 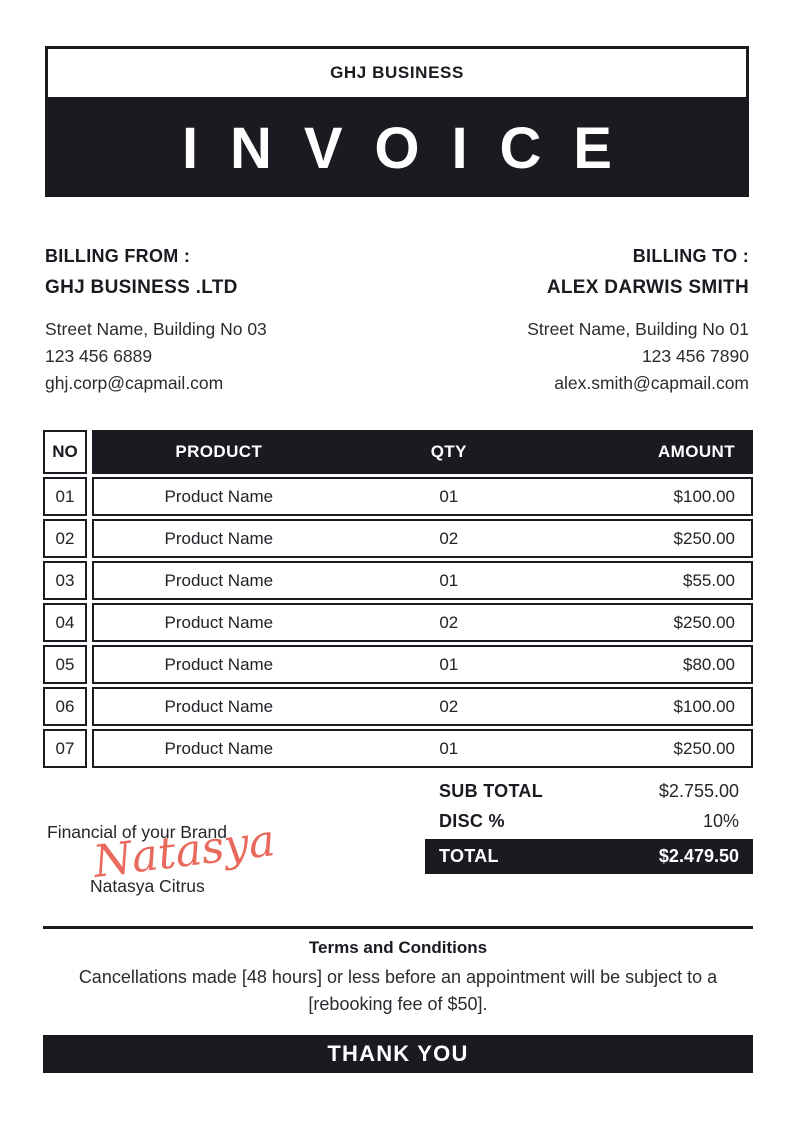 I want to click on header-amount: AMOUNT, so click(x=696, y=451).